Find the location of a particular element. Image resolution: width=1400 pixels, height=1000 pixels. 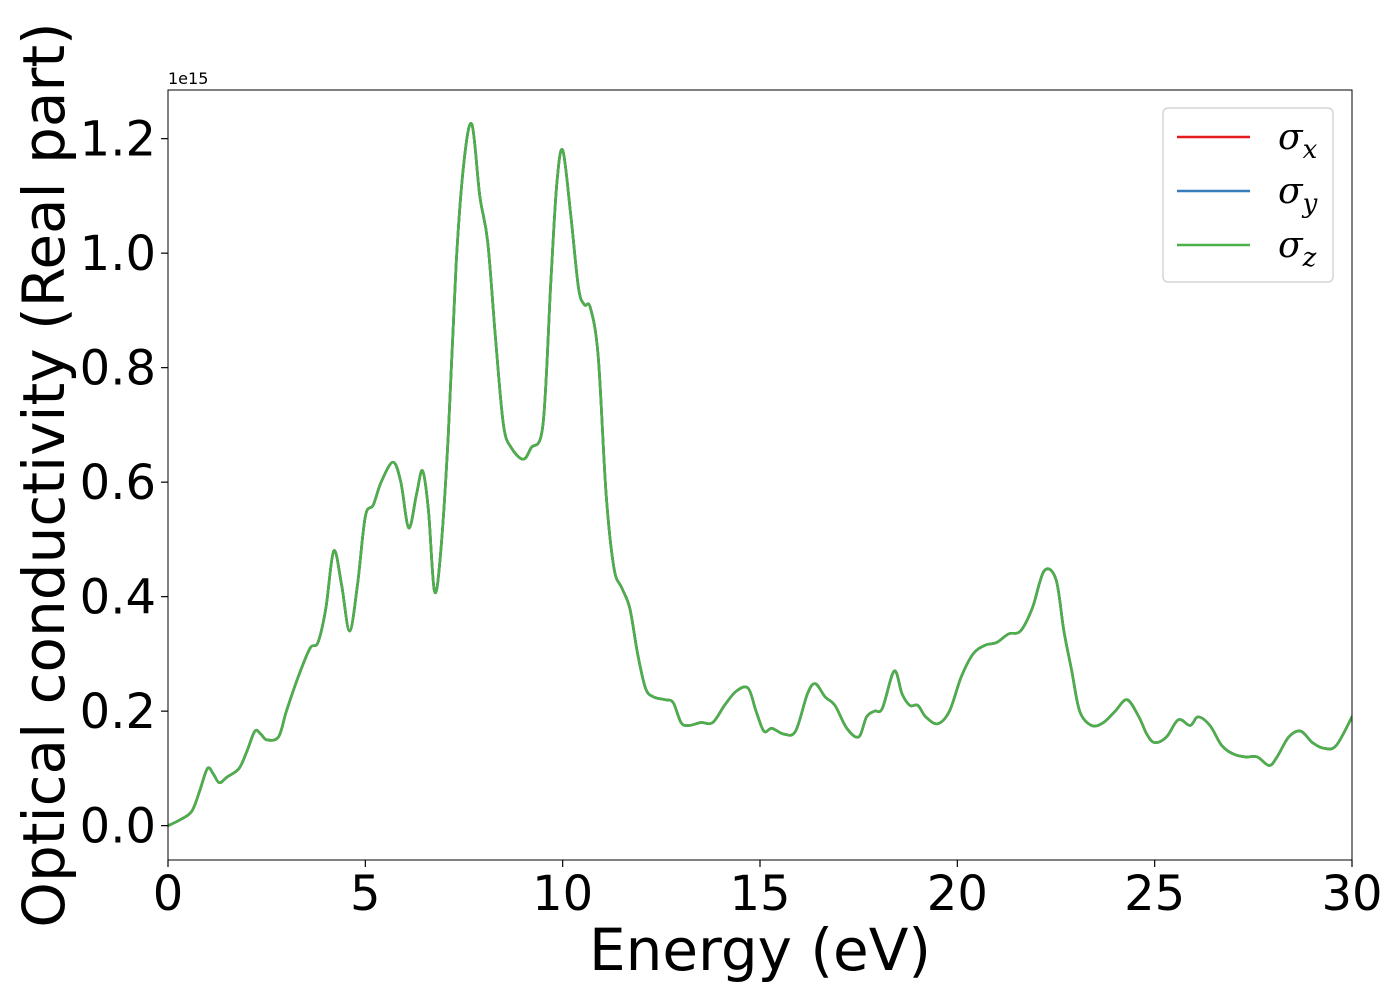

x-tick-label: 20 is located at coordinates (957, 894).